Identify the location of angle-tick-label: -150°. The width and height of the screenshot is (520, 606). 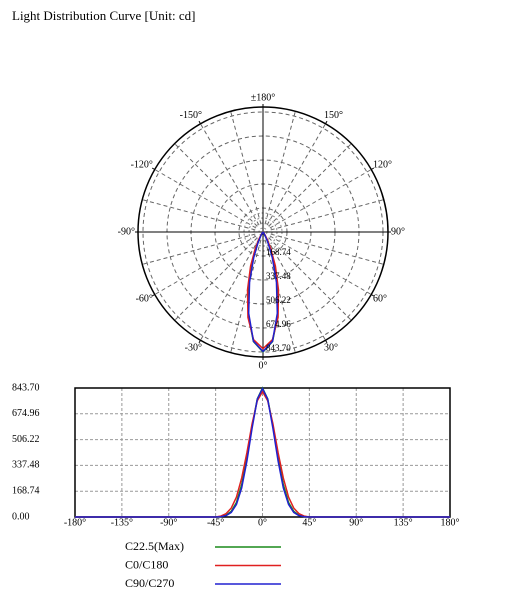
(191, 115).